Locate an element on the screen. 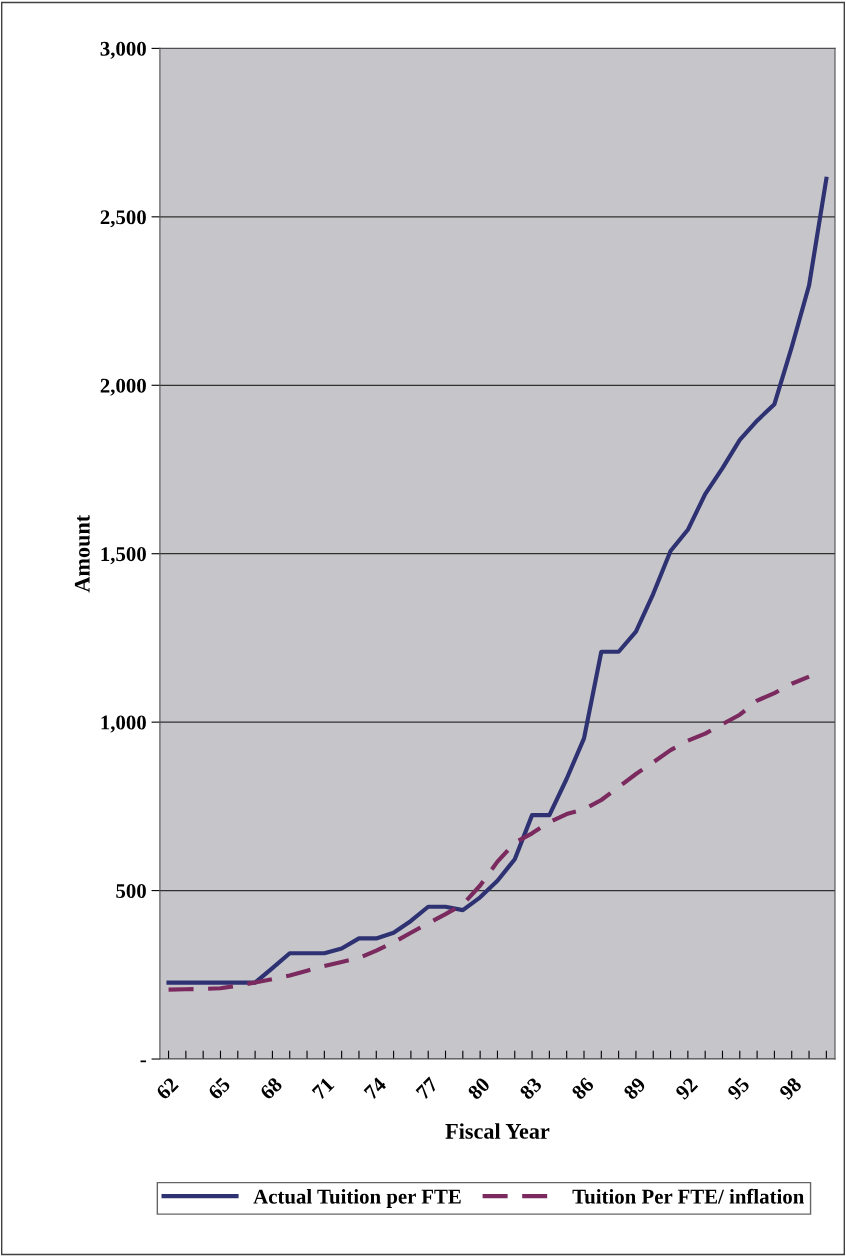  y-tick-label: 2,000 is located at coordinates (123, 387).